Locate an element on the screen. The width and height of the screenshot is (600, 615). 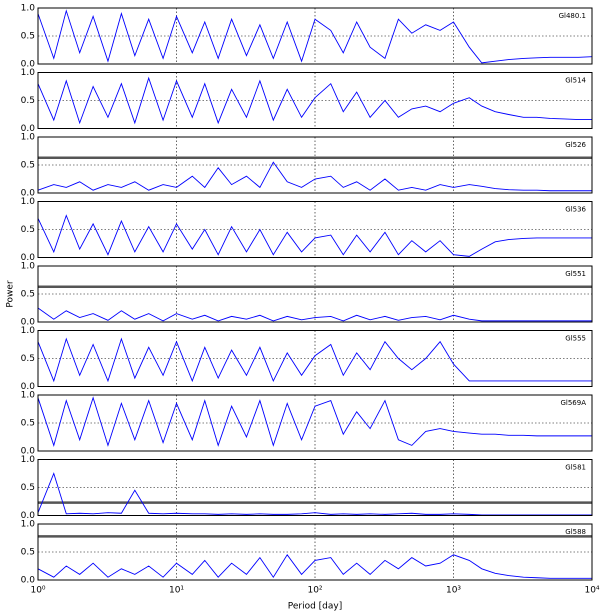
panel-label: Gl588 is located at coordinates (575, 532).